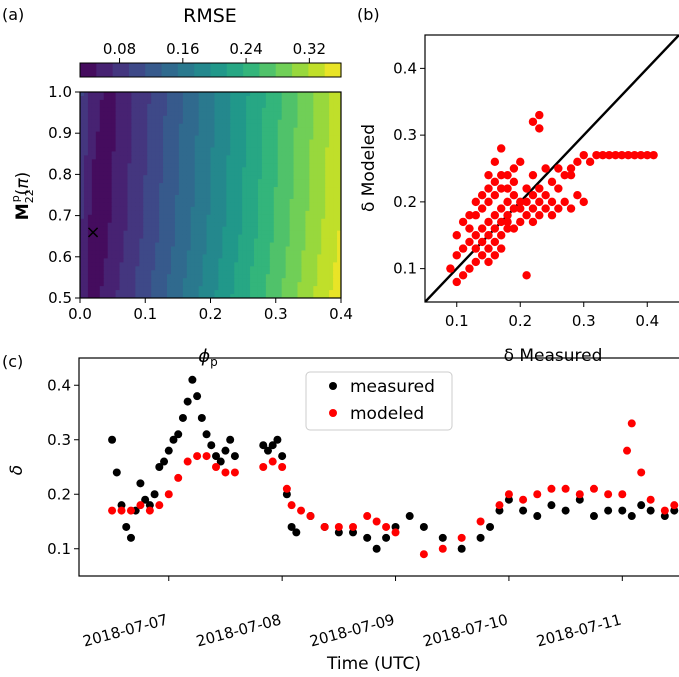  What do you see at coordinates (145, 314) in the screenshot?
I see `x-tick-label: 0.1` at bounding box center [145, 314].